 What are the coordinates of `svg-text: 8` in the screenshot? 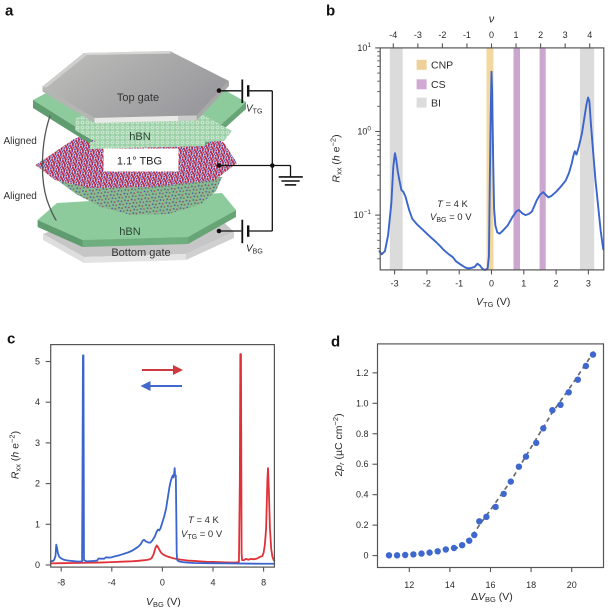 It's located at (263, 583).